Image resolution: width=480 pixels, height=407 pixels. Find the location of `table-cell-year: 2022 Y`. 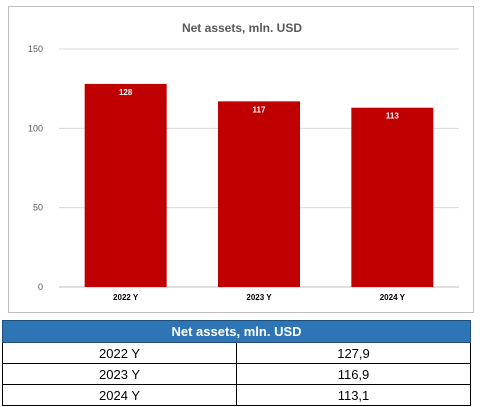

table-cell-year: 2022 Y is located at coordinates (119, 353).